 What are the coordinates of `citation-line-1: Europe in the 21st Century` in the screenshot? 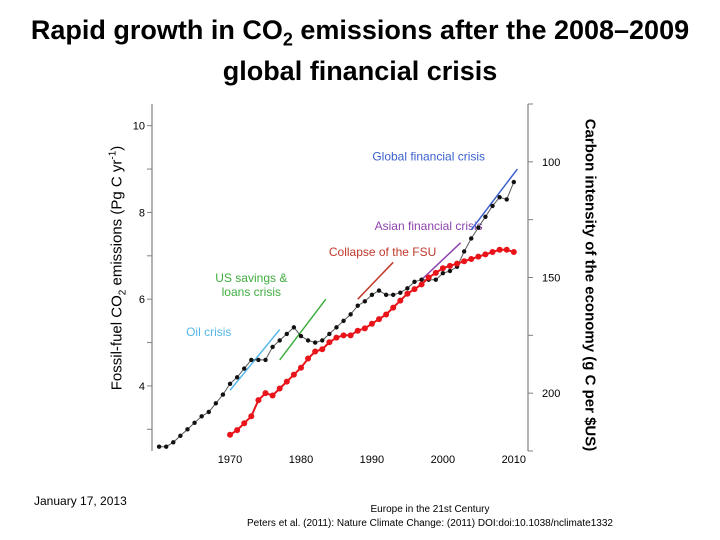 It's located at (430, 509).